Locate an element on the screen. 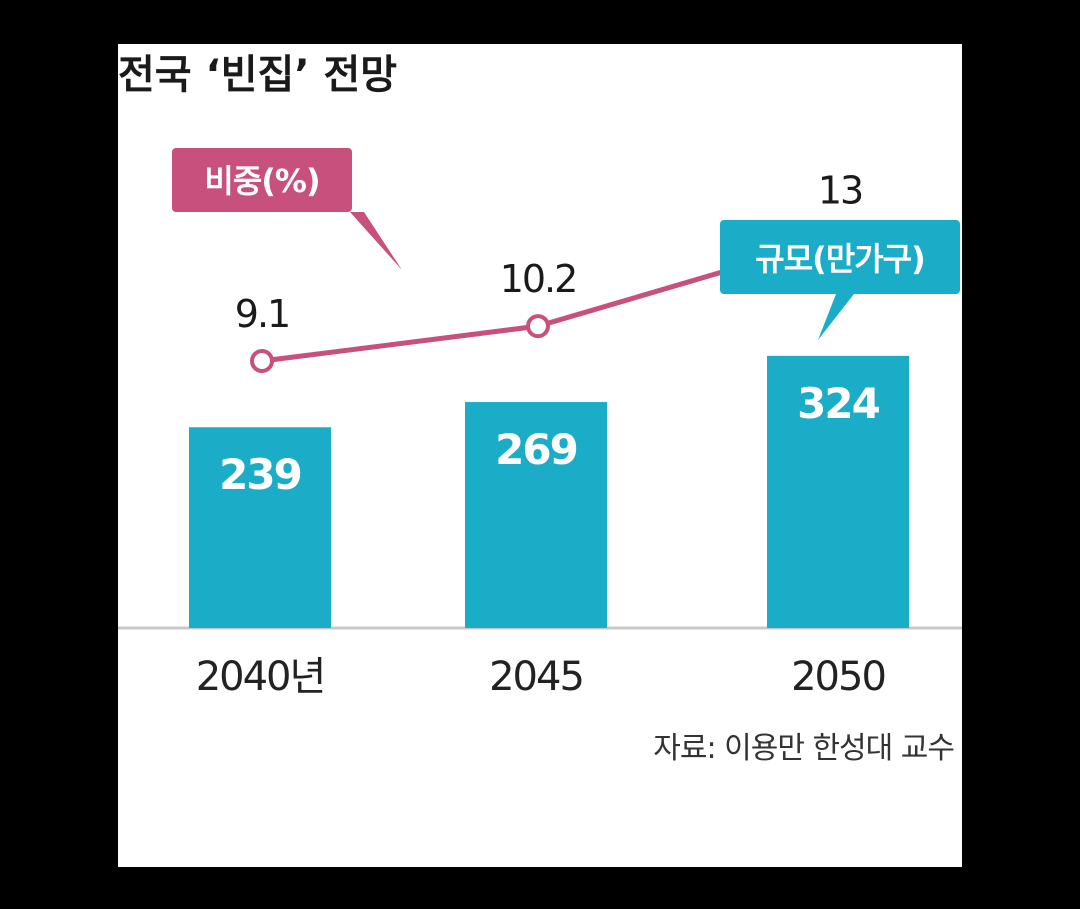  chart-title: 전국 ‘빈집’ 전망 is located at coordinates (257, 75).